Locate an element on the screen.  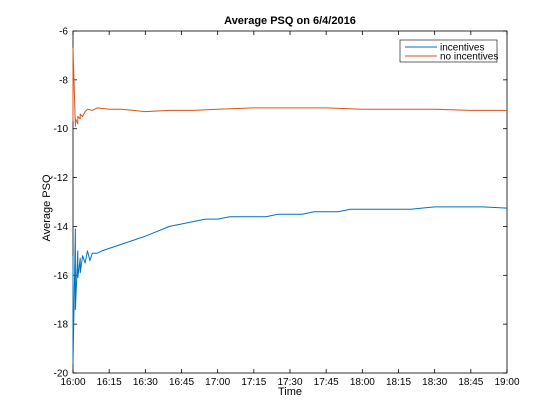
y-tick-label: -10 is located at coordinates (61, 129).